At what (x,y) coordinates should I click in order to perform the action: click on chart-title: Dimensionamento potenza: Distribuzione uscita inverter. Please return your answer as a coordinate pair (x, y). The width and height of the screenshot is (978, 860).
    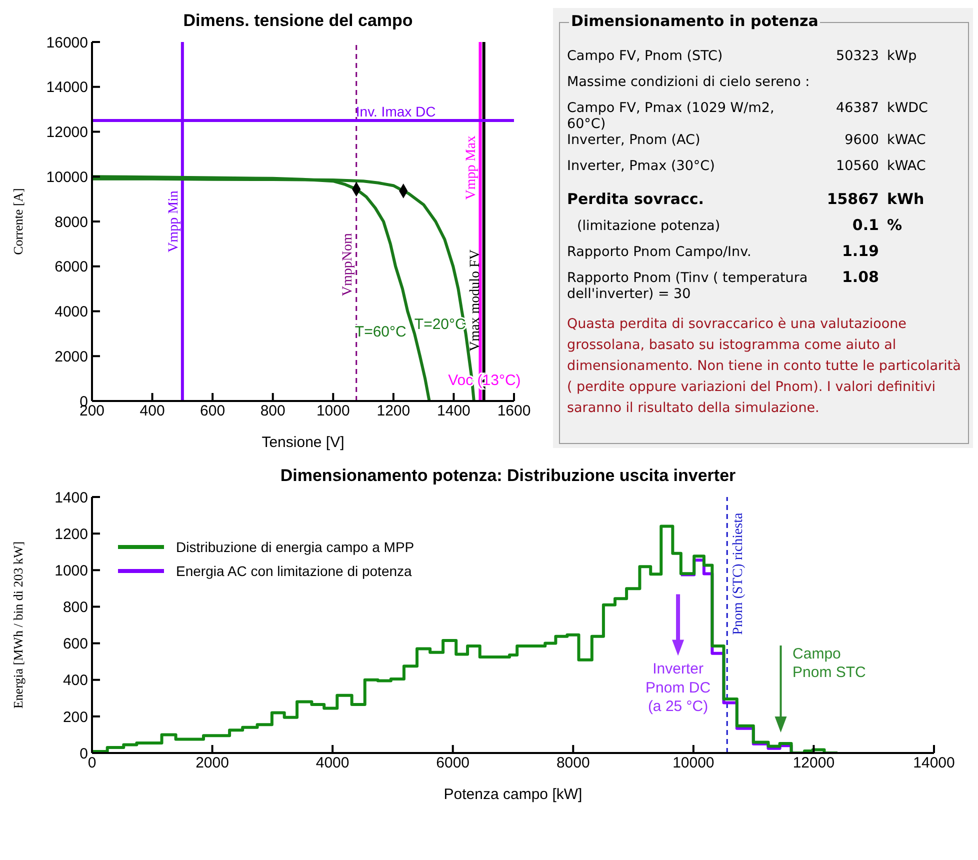
    Looking at the image, I should click on (508, 476).